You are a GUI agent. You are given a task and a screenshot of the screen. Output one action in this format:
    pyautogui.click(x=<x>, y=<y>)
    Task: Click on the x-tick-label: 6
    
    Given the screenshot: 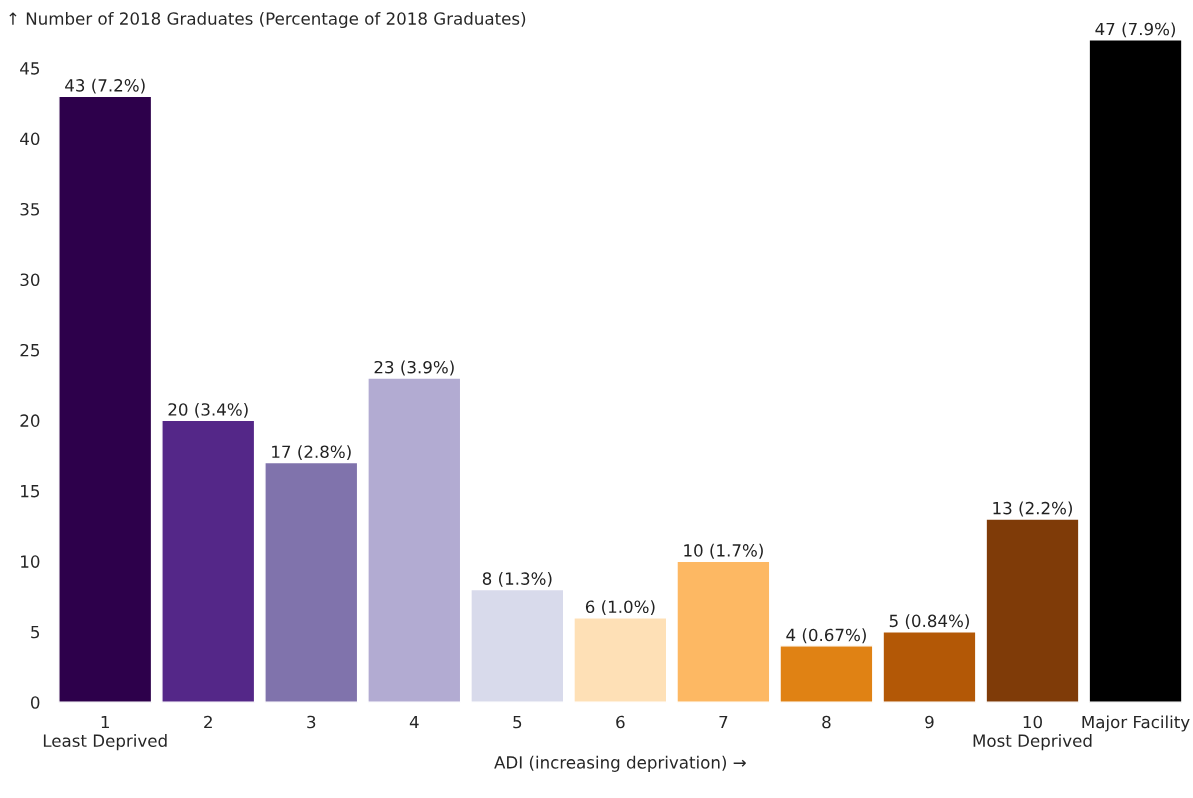 What is the action you would take?
    pyautogui.click(x=620, y=722)
    